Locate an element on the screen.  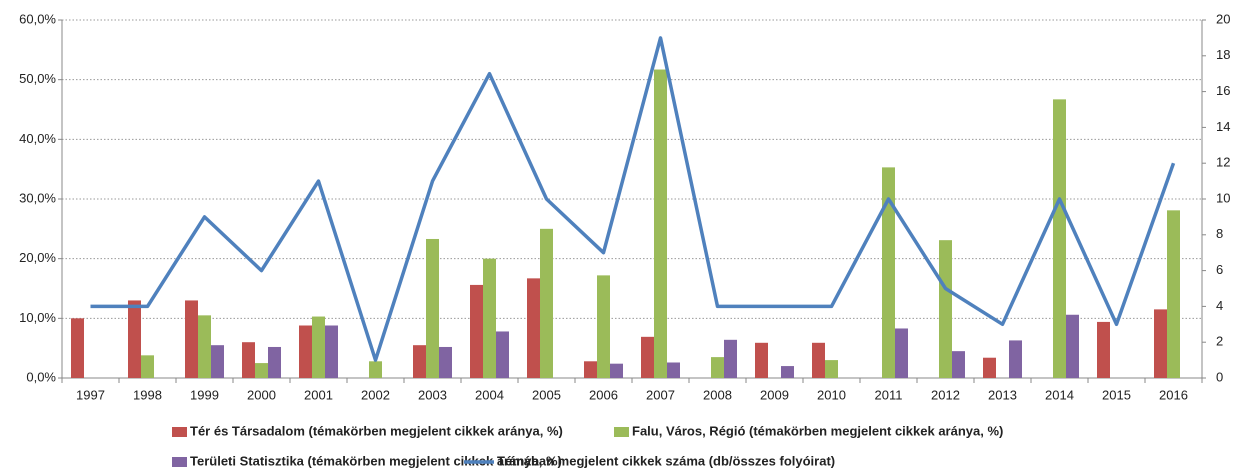
x-tick-label: 2002 is located at coordinates (375, 394).